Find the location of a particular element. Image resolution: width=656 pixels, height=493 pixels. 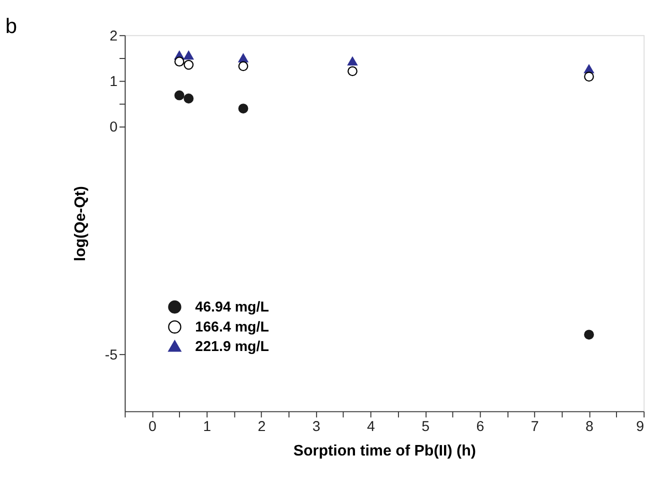

chart-title: b is located at coordinates (11, 26).